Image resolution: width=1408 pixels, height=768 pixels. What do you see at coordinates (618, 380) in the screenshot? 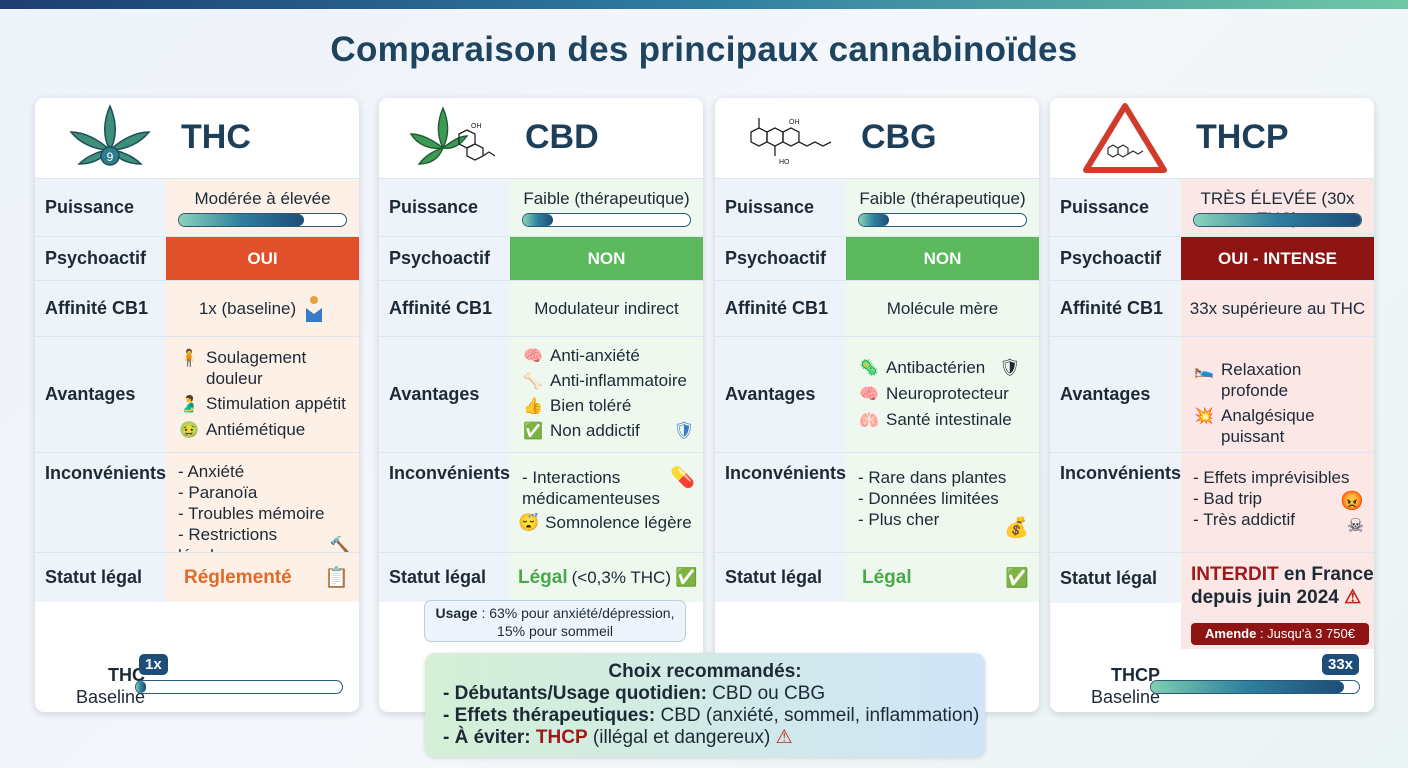
I see `item-text: Anti-inflammatoire` at bounding box center [618, 380].